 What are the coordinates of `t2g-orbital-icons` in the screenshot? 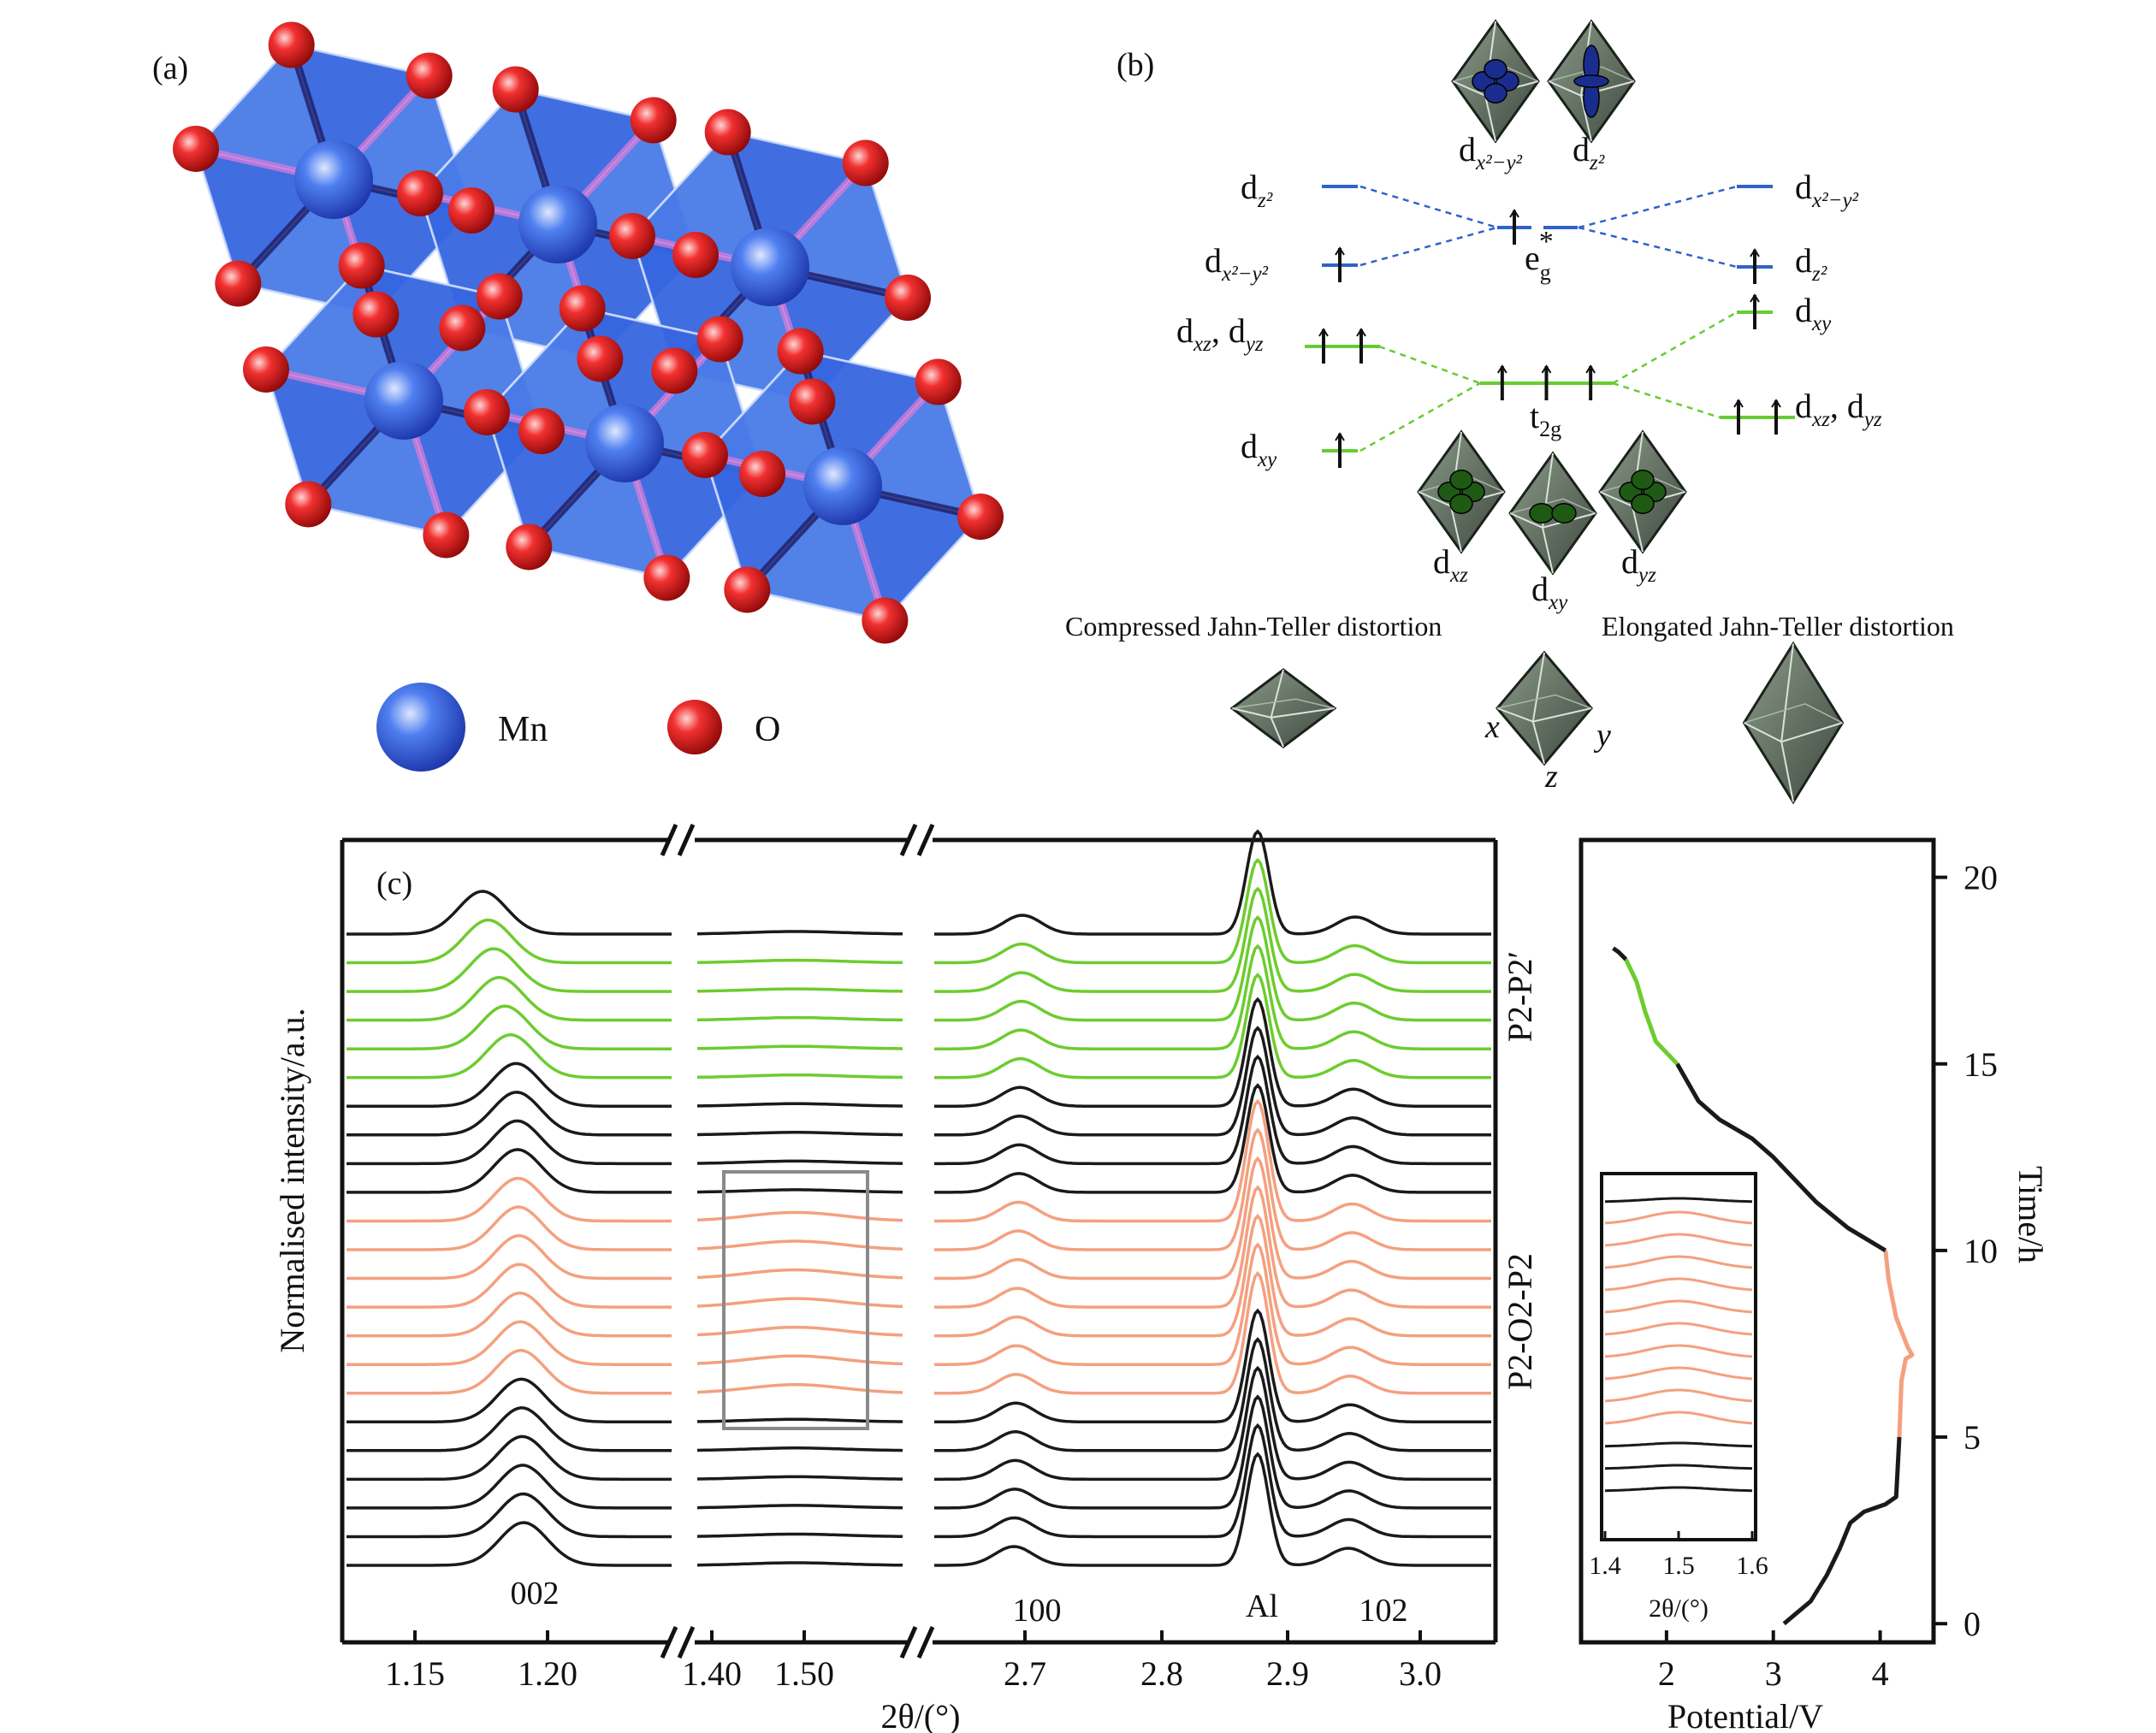 It's located at (1552, 503).